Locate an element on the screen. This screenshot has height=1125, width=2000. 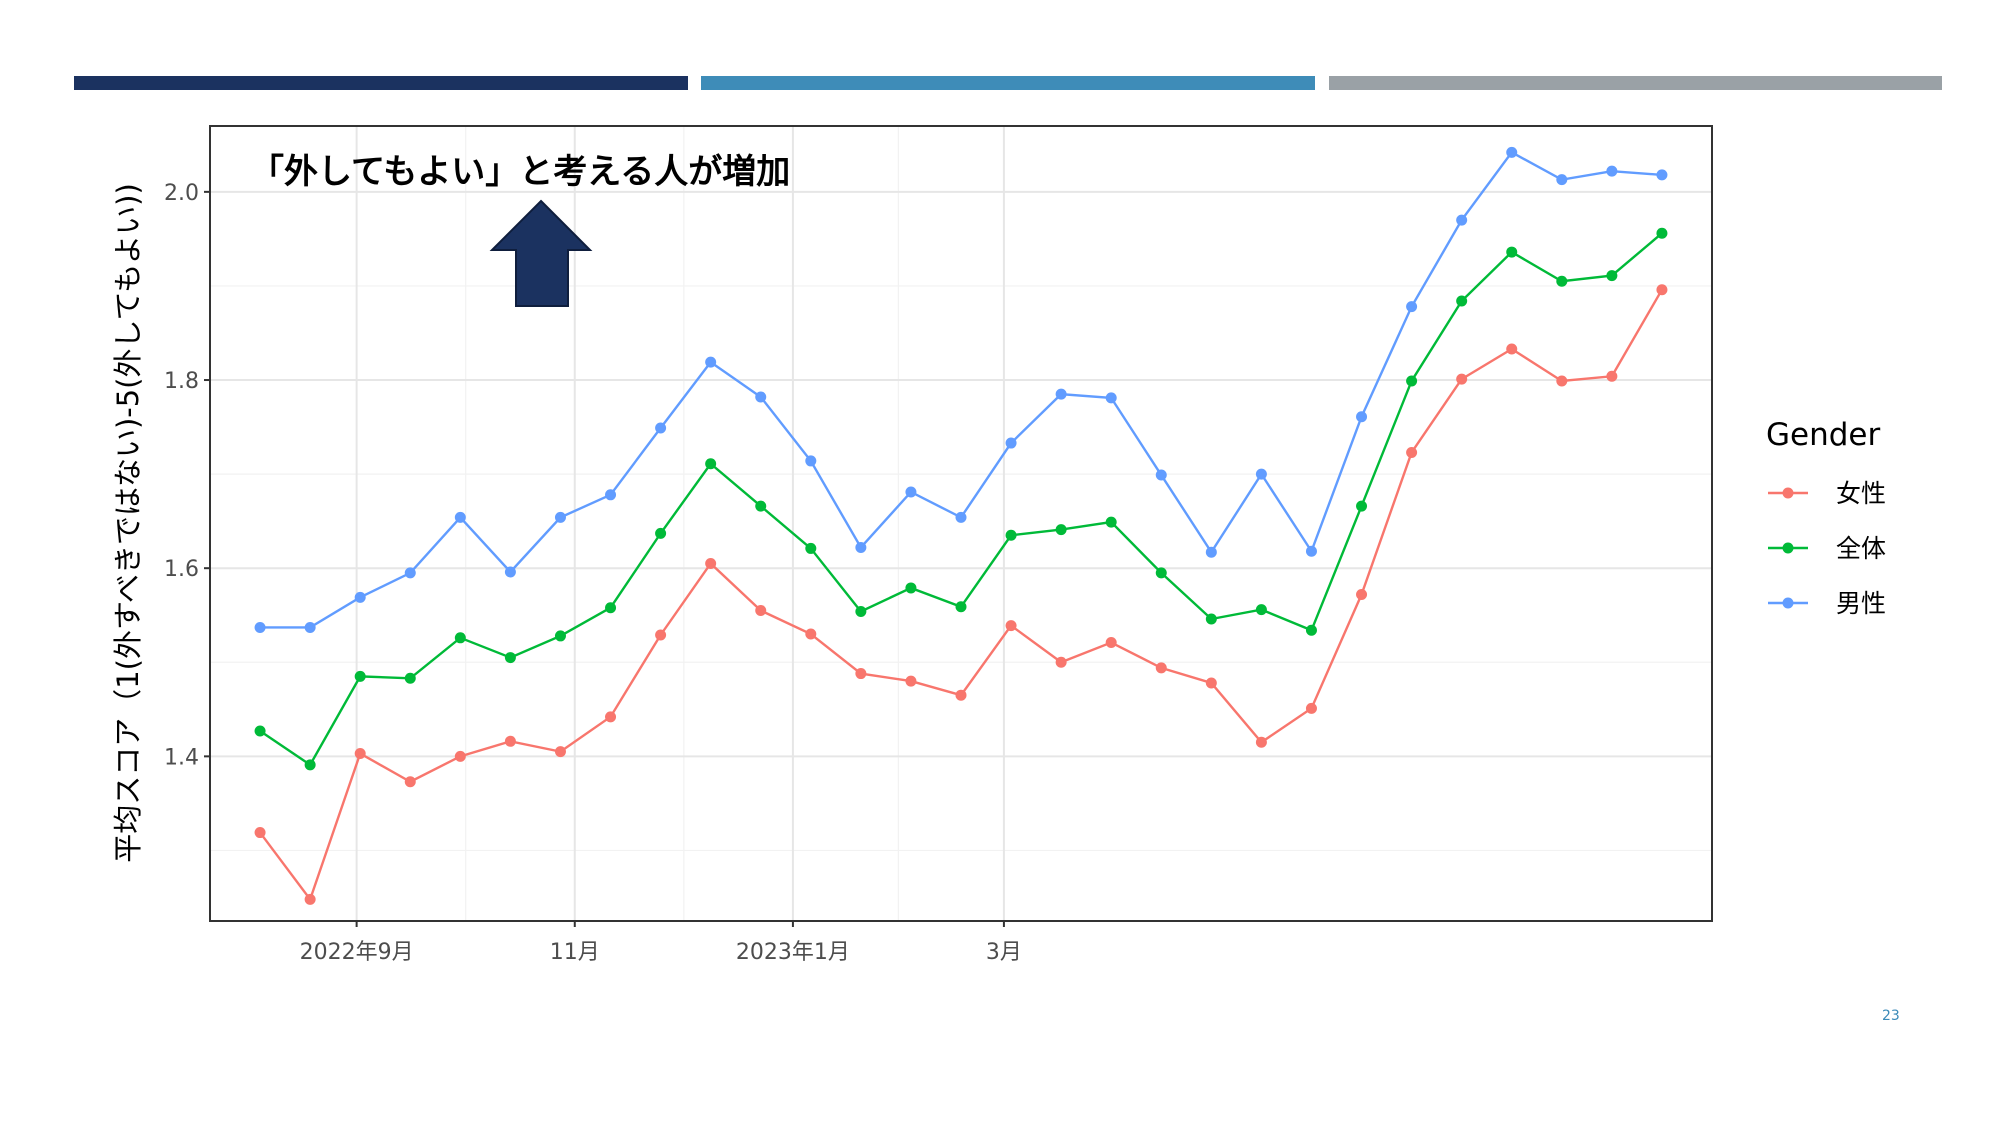
x-tick-label: 2023年1月 is located at coordinates (793, 952).